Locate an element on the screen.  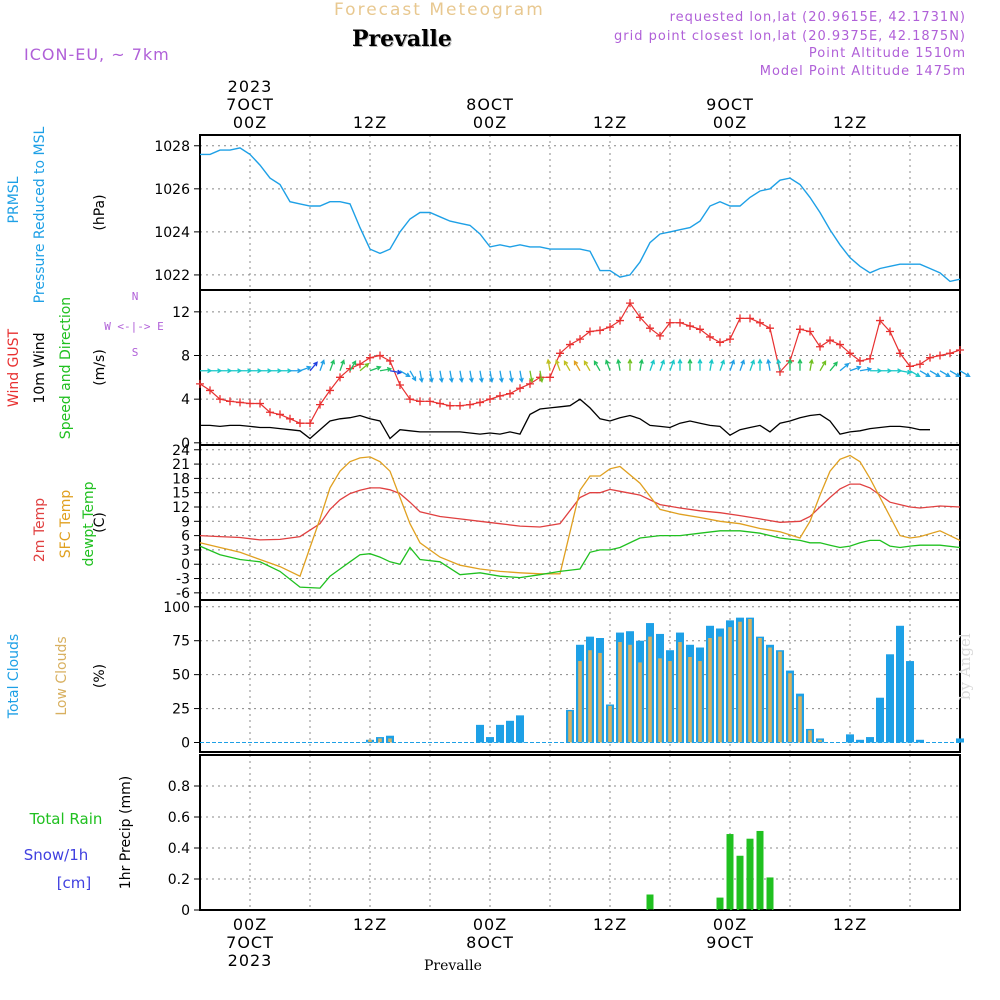
top-time-label: 9OCT is located at coordinates (730, 104).